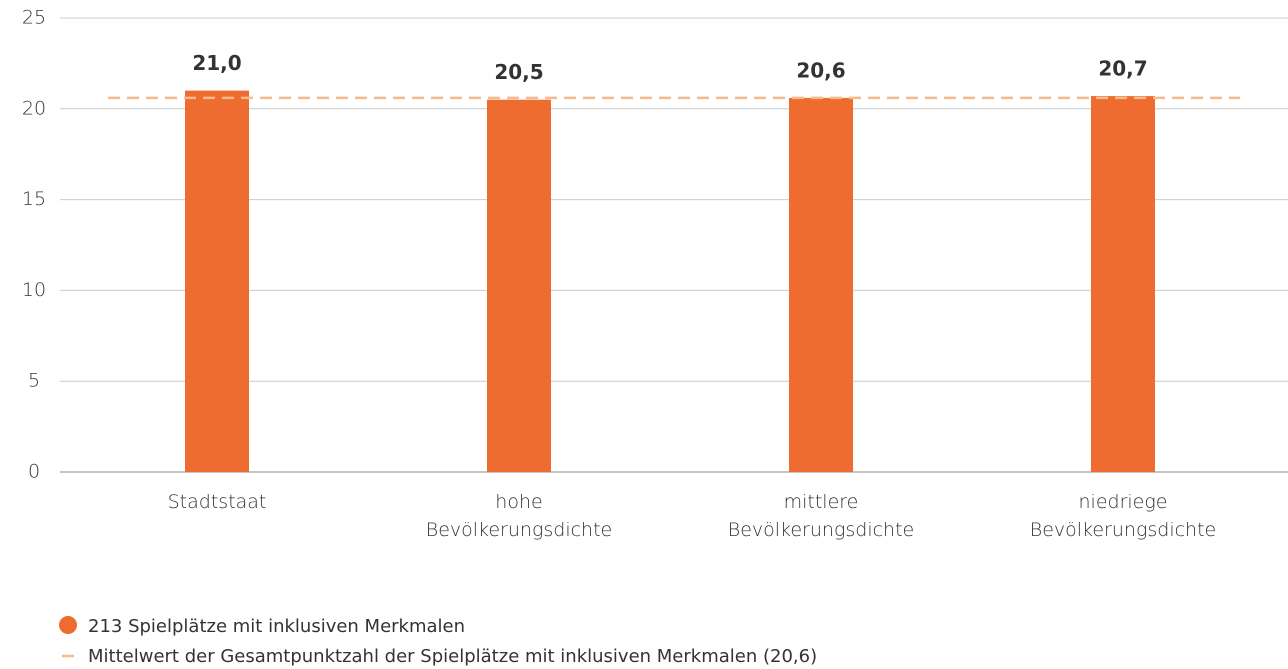 The image size is (1288, 669). I want to click on y-tick-label: 5, so click(34, 381).